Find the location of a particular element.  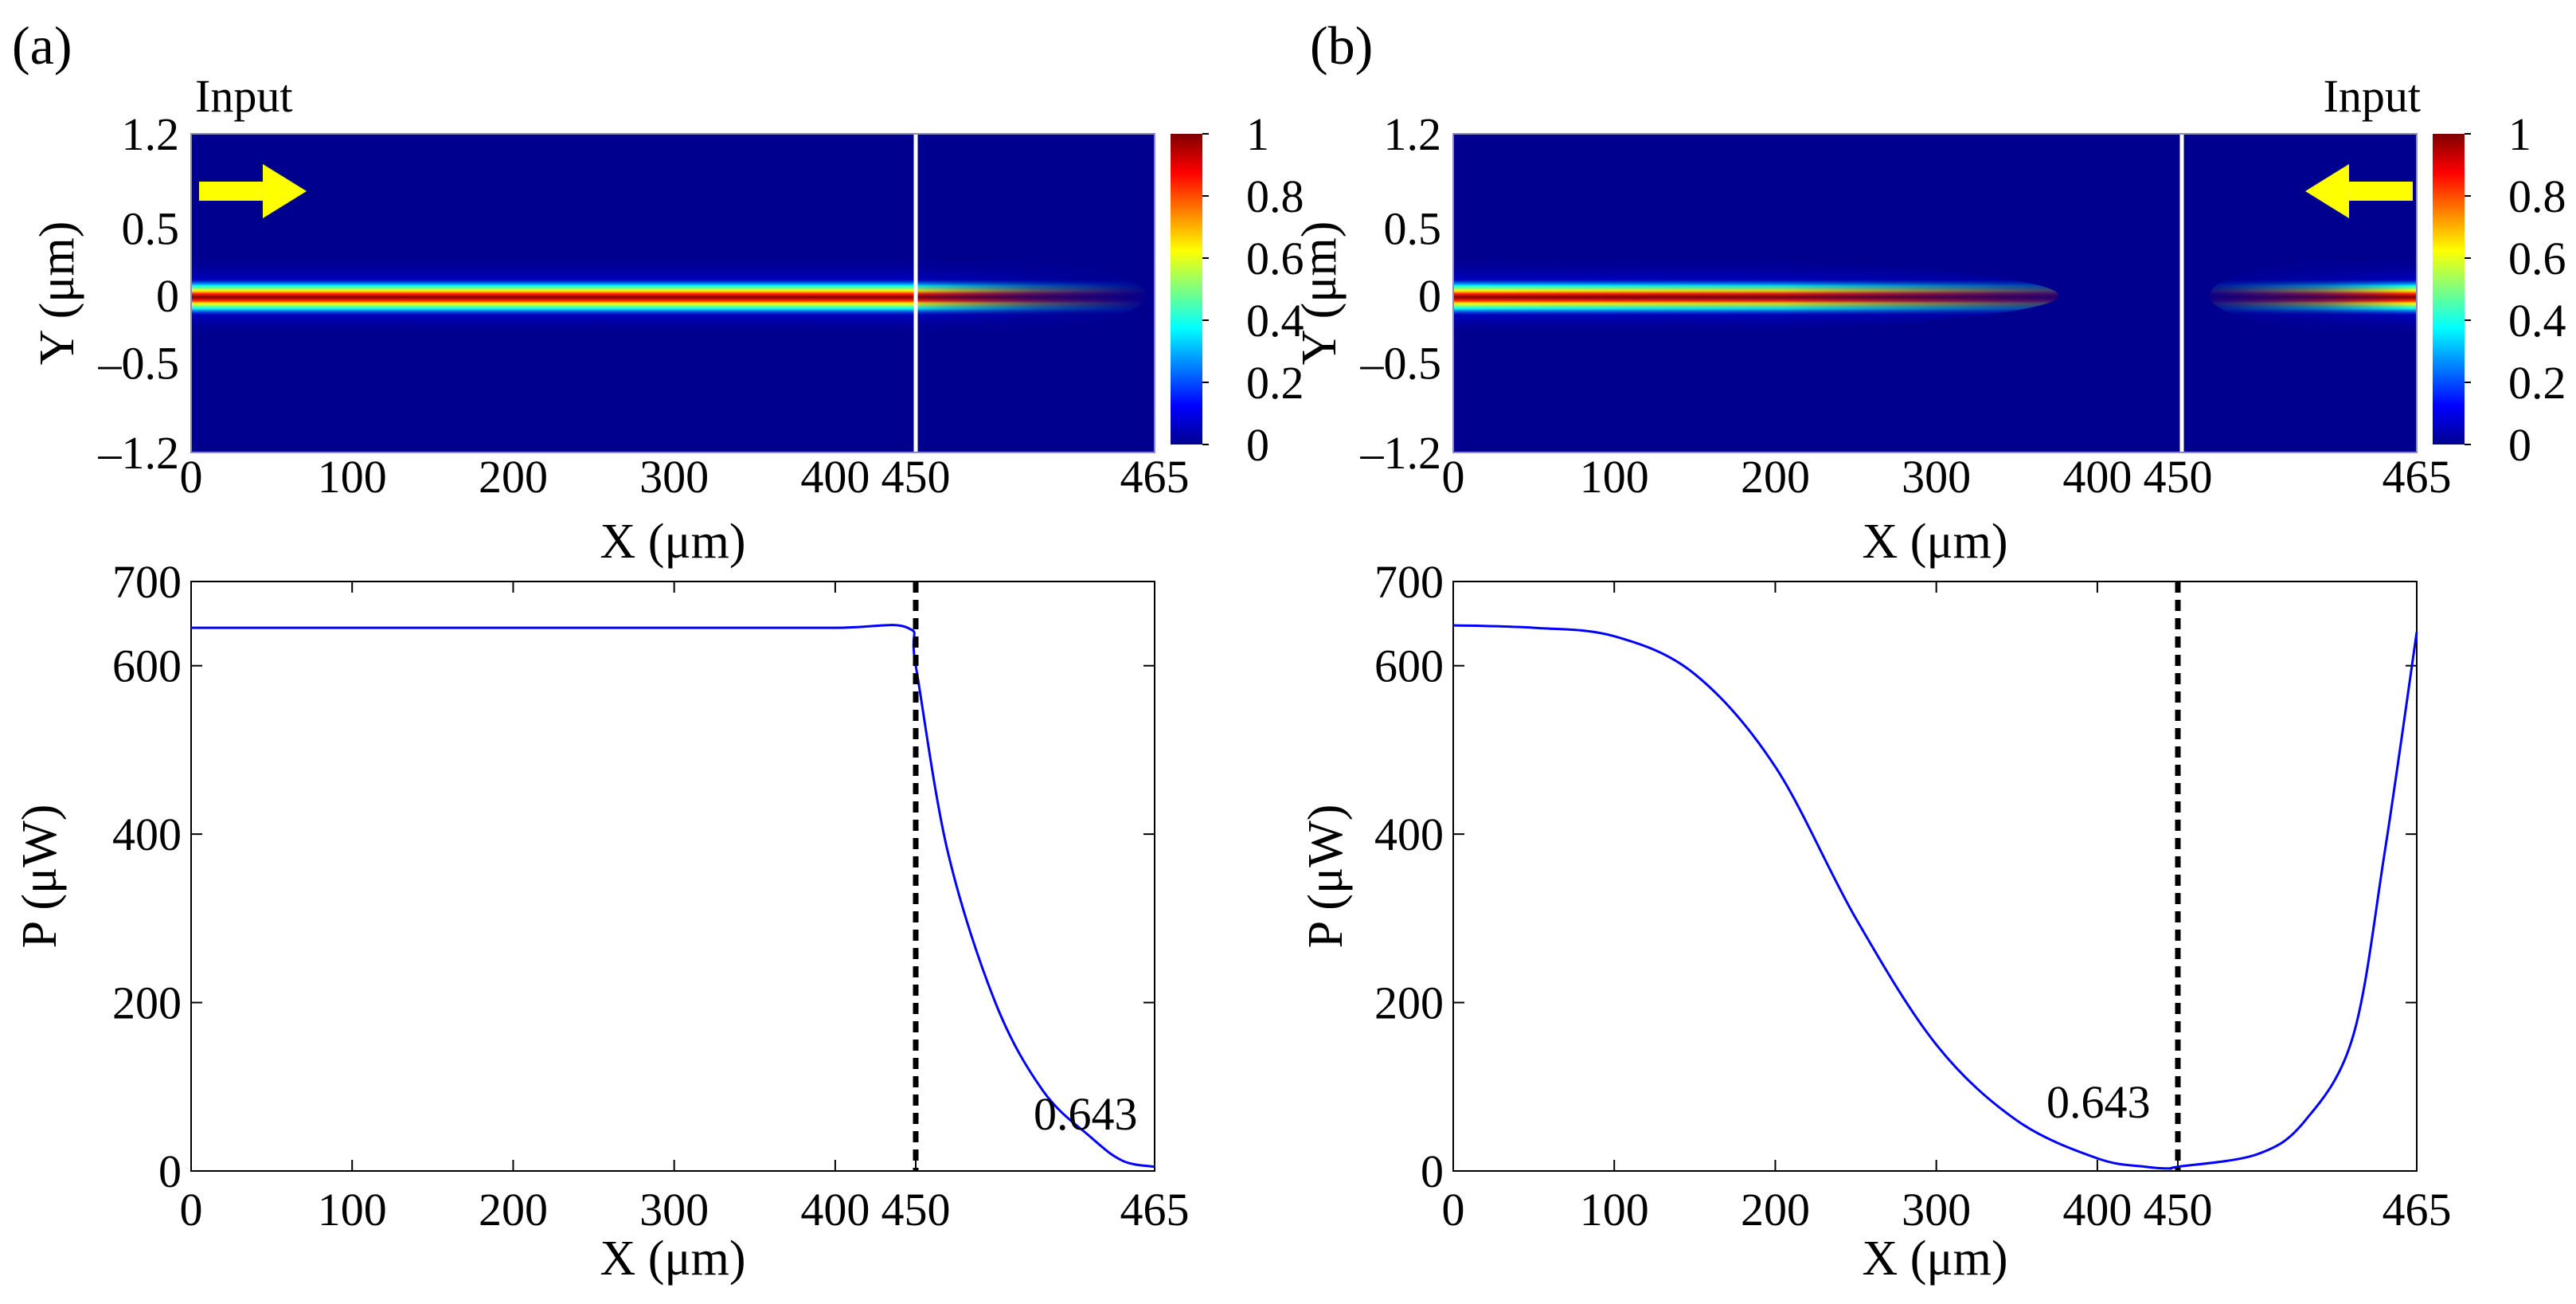

line-chart-a-xtick: 400 is located at coordinates (835, 1209).